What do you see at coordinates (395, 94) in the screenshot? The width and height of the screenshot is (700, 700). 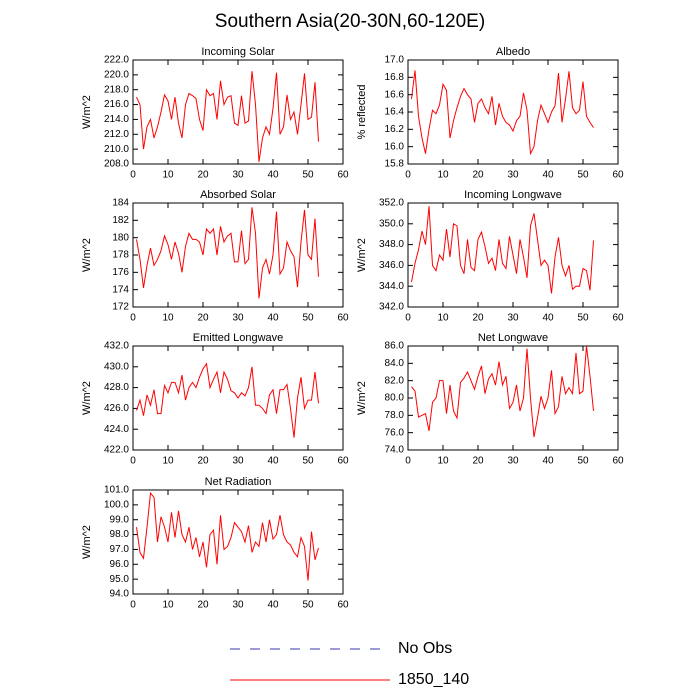 I see `y-tick-label: 16.6` at bounding box center [395, 94].